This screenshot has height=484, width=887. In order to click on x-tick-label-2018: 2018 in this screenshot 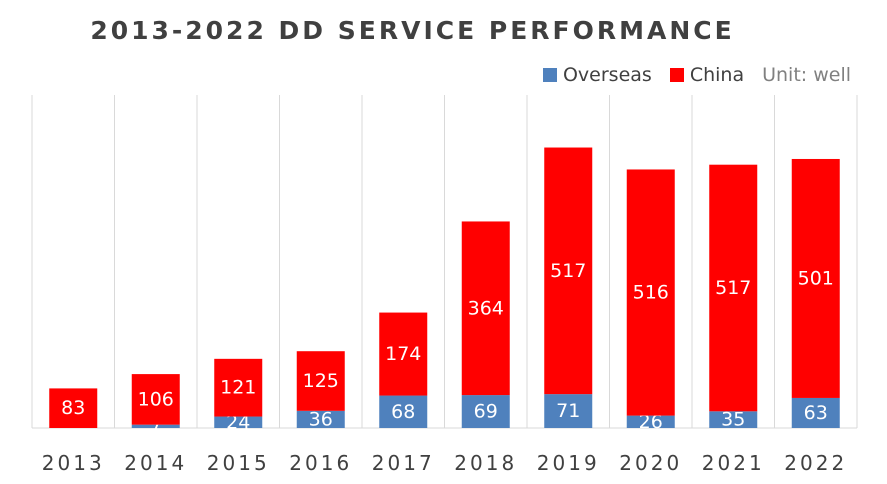, I will do `click(485, 463)`.